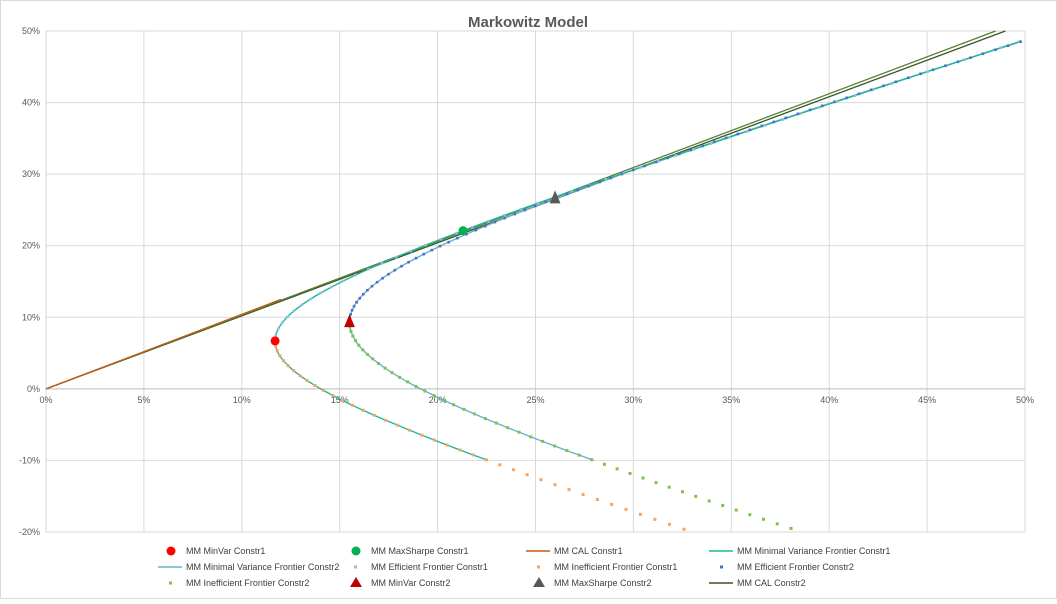  What do you see at coordinates (1025, 400) in the screenshot?
I see `x-tick-label: 50%` at bounding box center [1025, 400].